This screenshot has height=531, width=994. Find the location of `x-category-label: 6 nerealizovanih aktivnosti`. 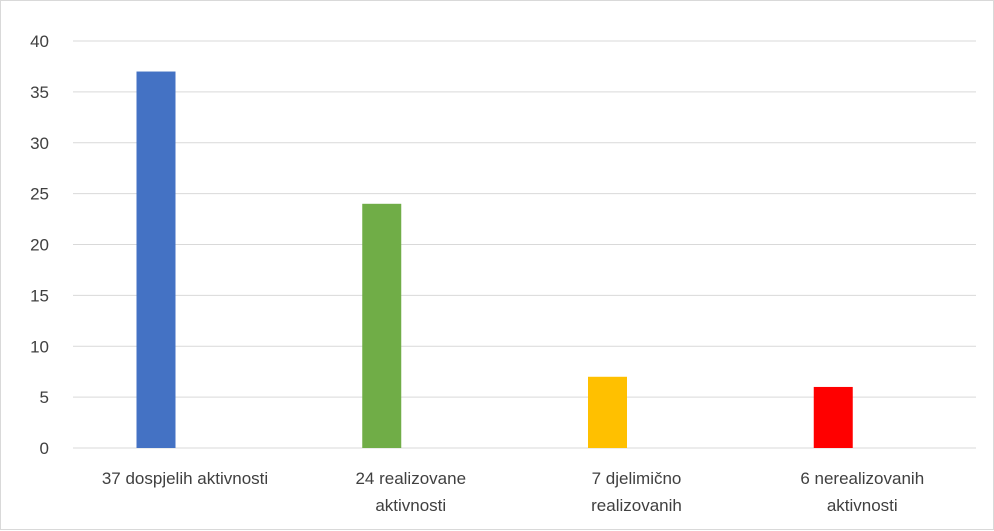

x-category-label: 6 nerealizovanih aktivnosti is located at coordinates (862, 492).